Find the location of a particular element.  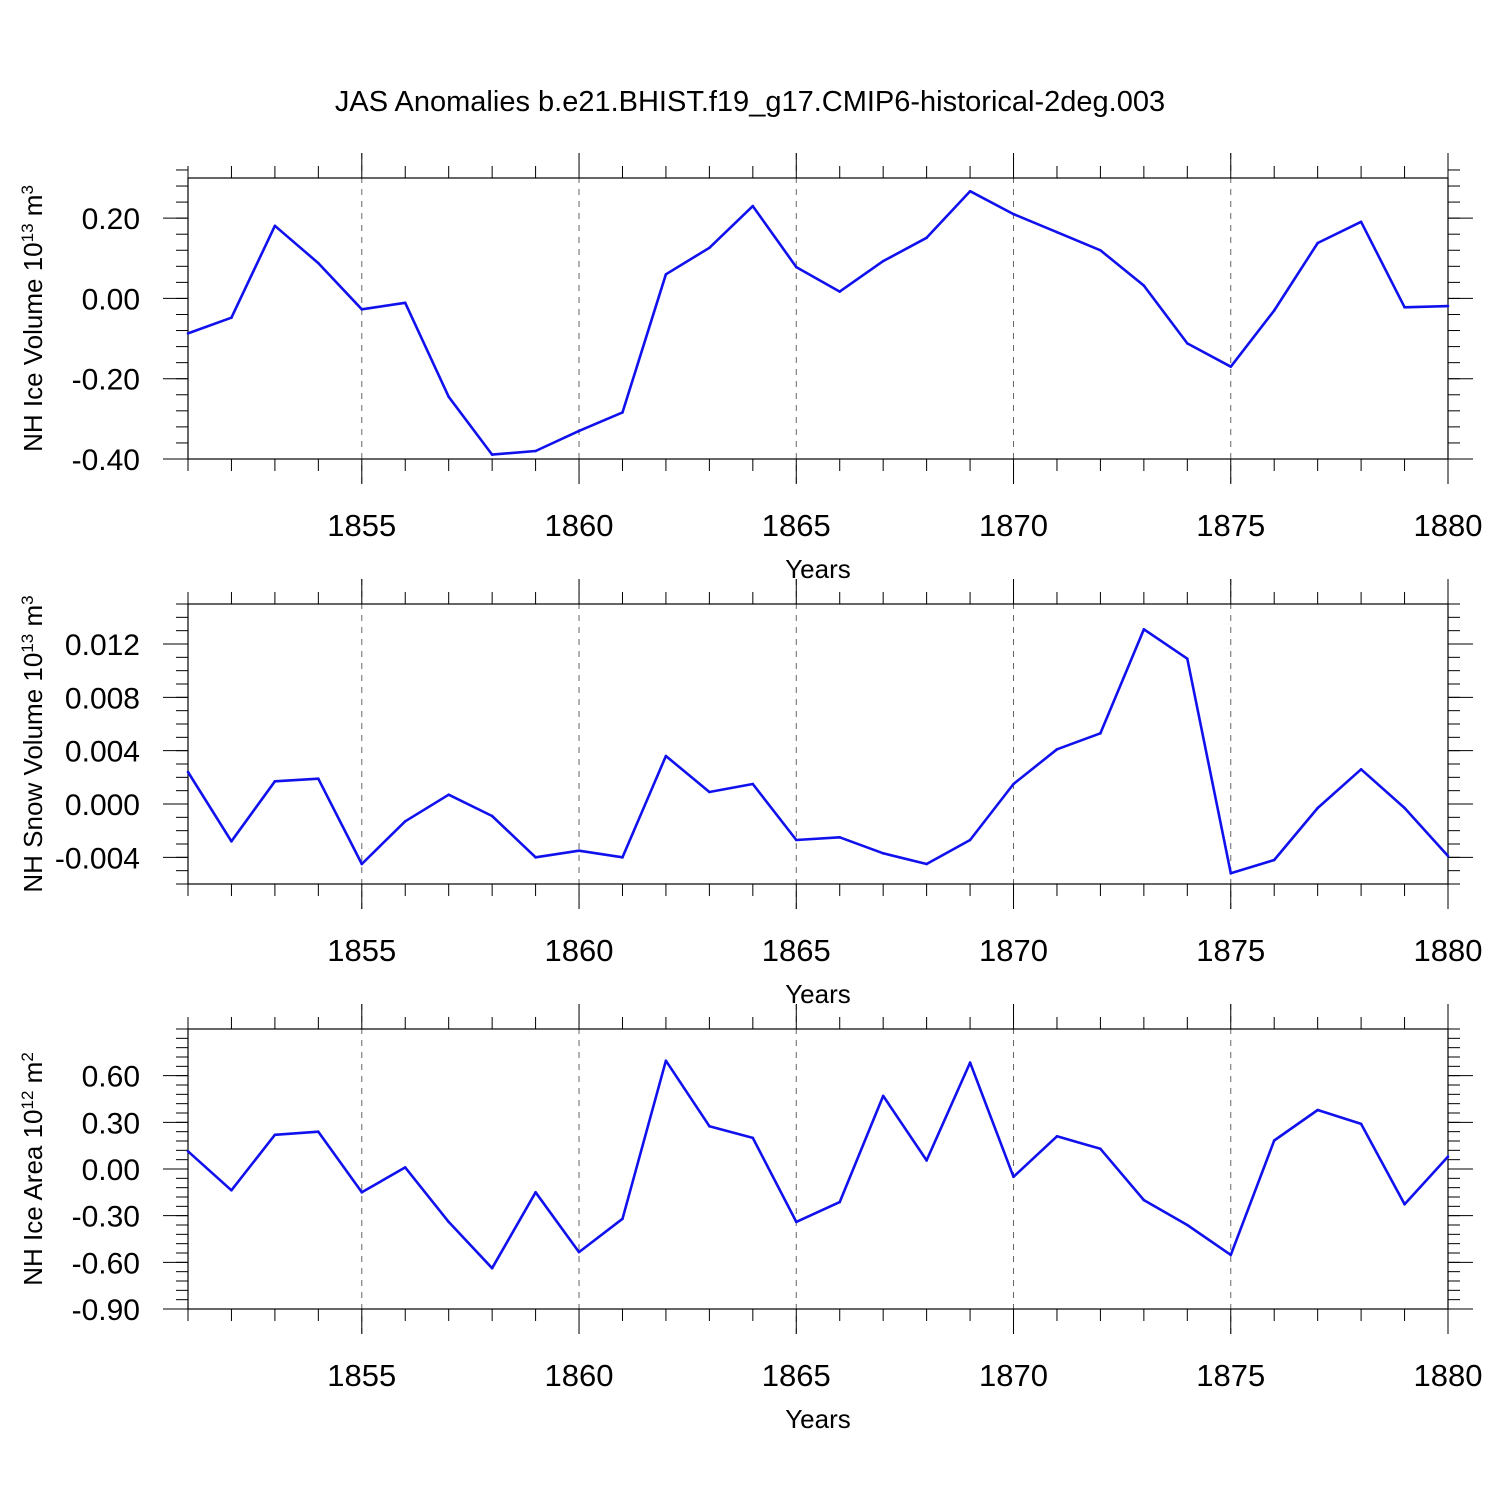

ice-area-ytick-label: -0.30 is located at coordinates (106, 1217).